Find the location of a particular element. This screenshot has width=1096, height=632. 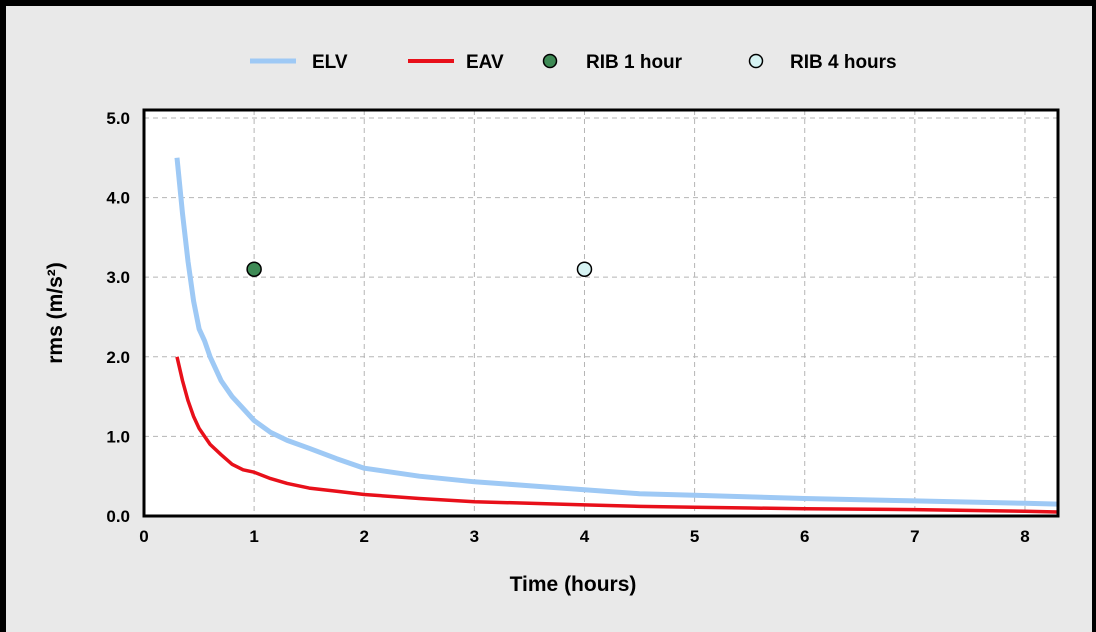

x-tick-label: 6 is located at coordinates (804, 536).